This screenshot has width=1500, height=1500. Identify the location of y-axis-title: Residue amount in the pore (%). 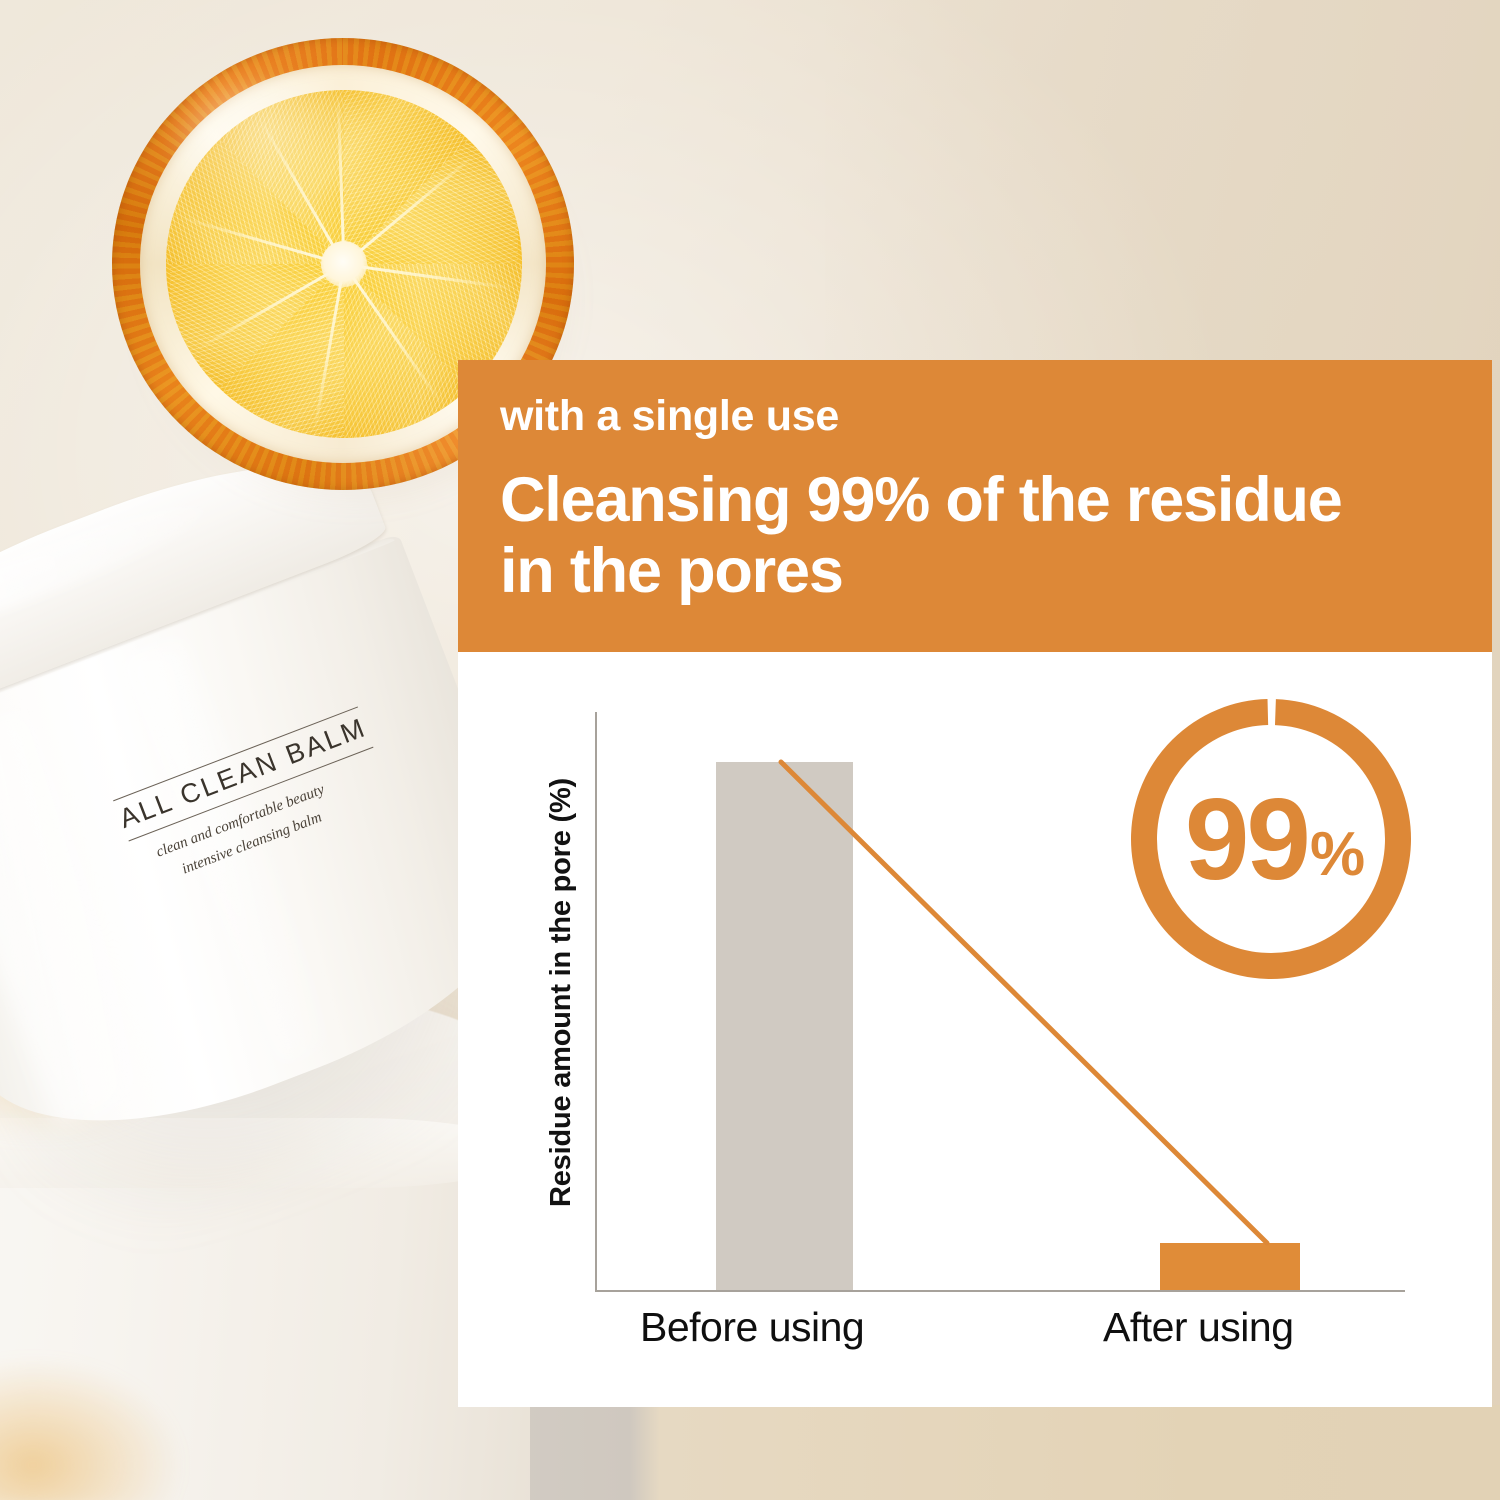
(562, 992).